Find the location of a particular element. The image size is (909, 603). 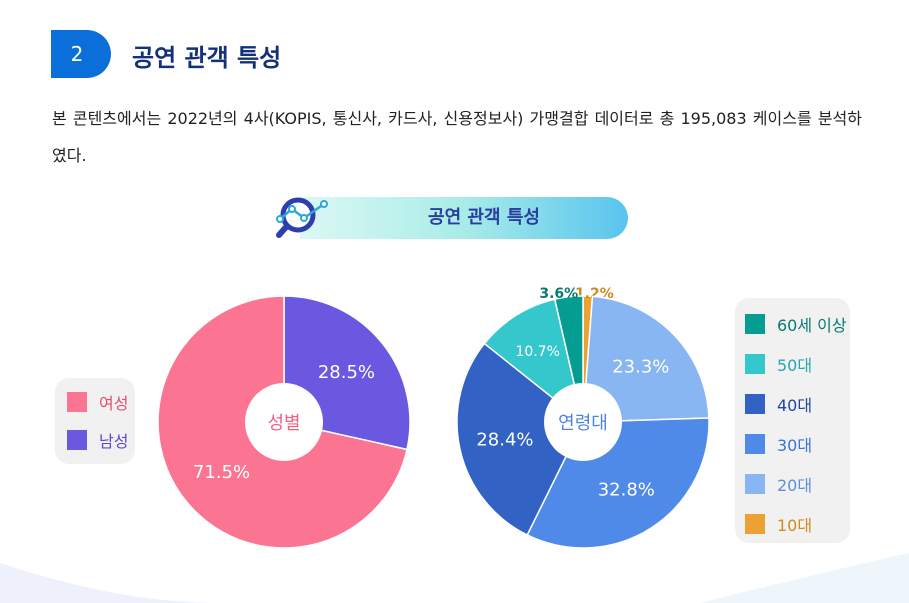

legend-label: 남성 is located at coordinates (114, 441).